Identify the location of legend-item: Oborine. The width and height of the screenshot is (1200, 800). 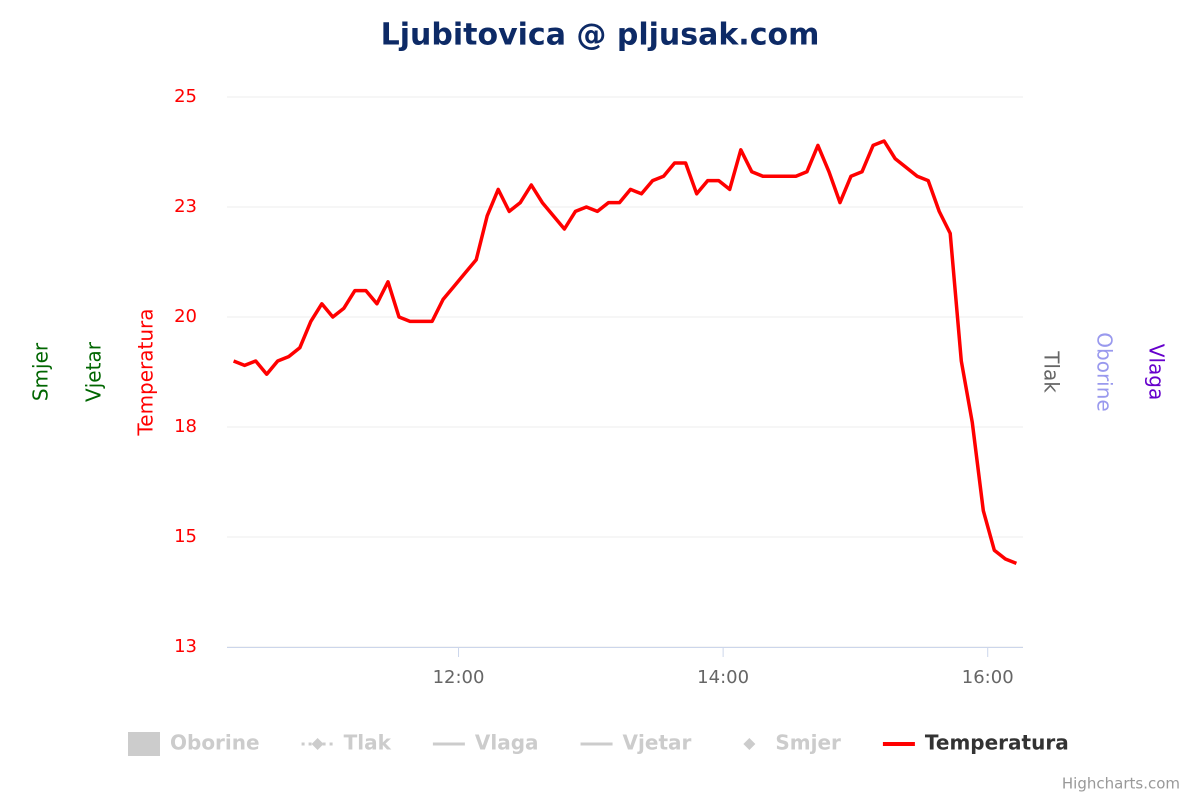
(215, 743).